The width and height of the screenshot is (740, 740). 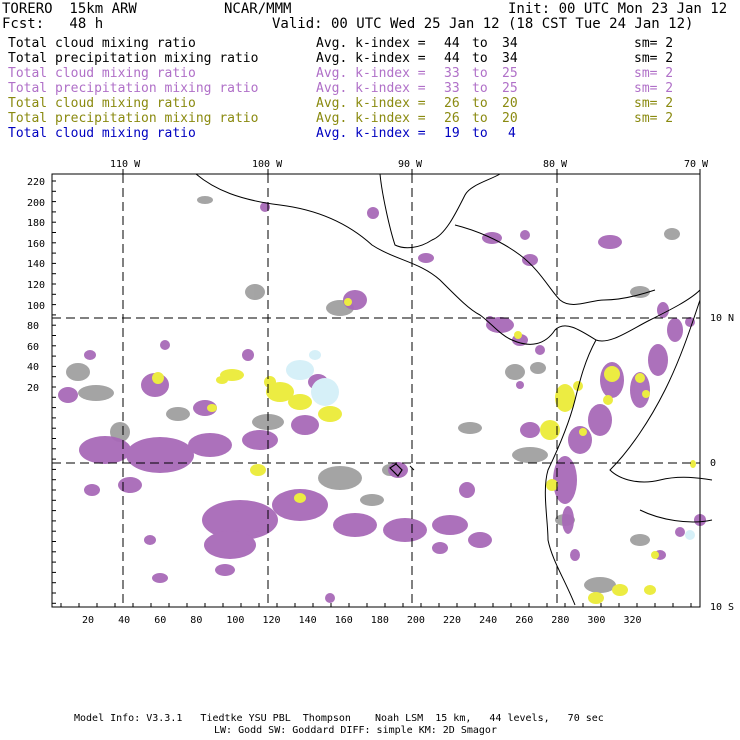 I want to click on bottom-axis-label: 80, so click(x=196, y=620).